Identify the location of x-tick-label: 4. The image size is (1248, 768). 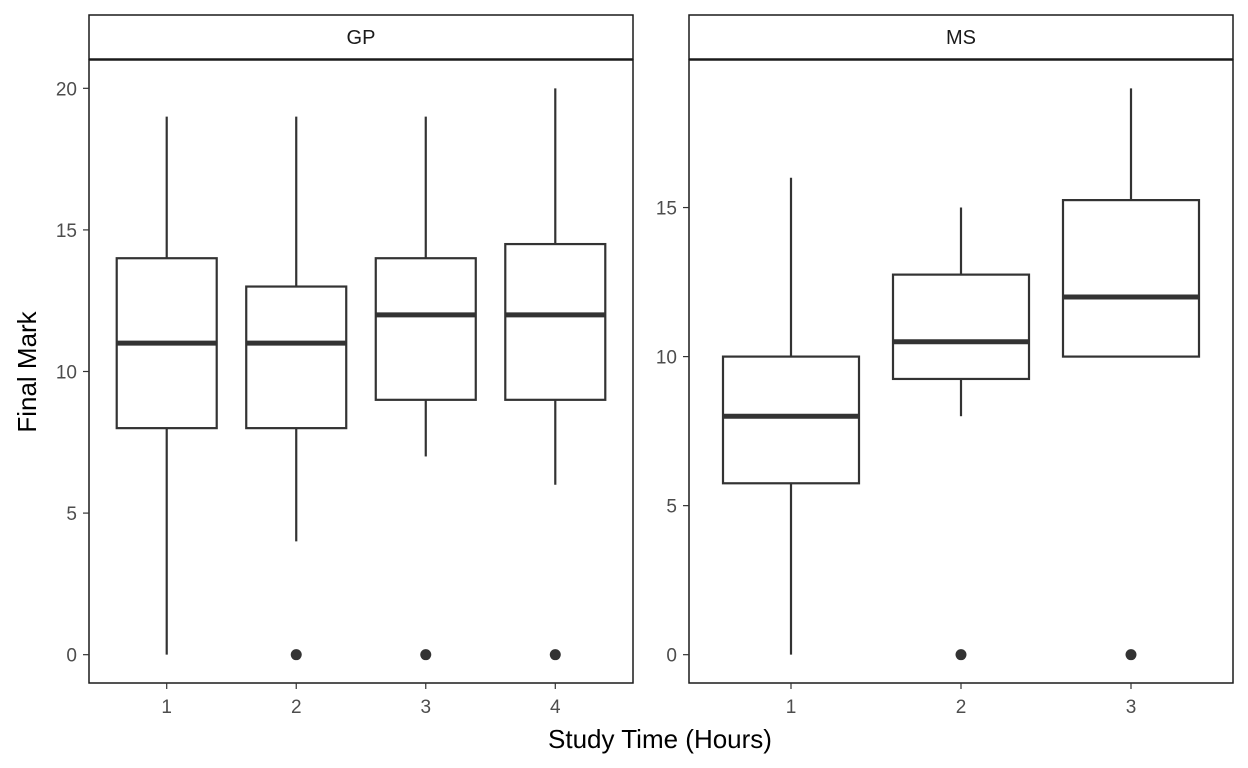
(555, 707).